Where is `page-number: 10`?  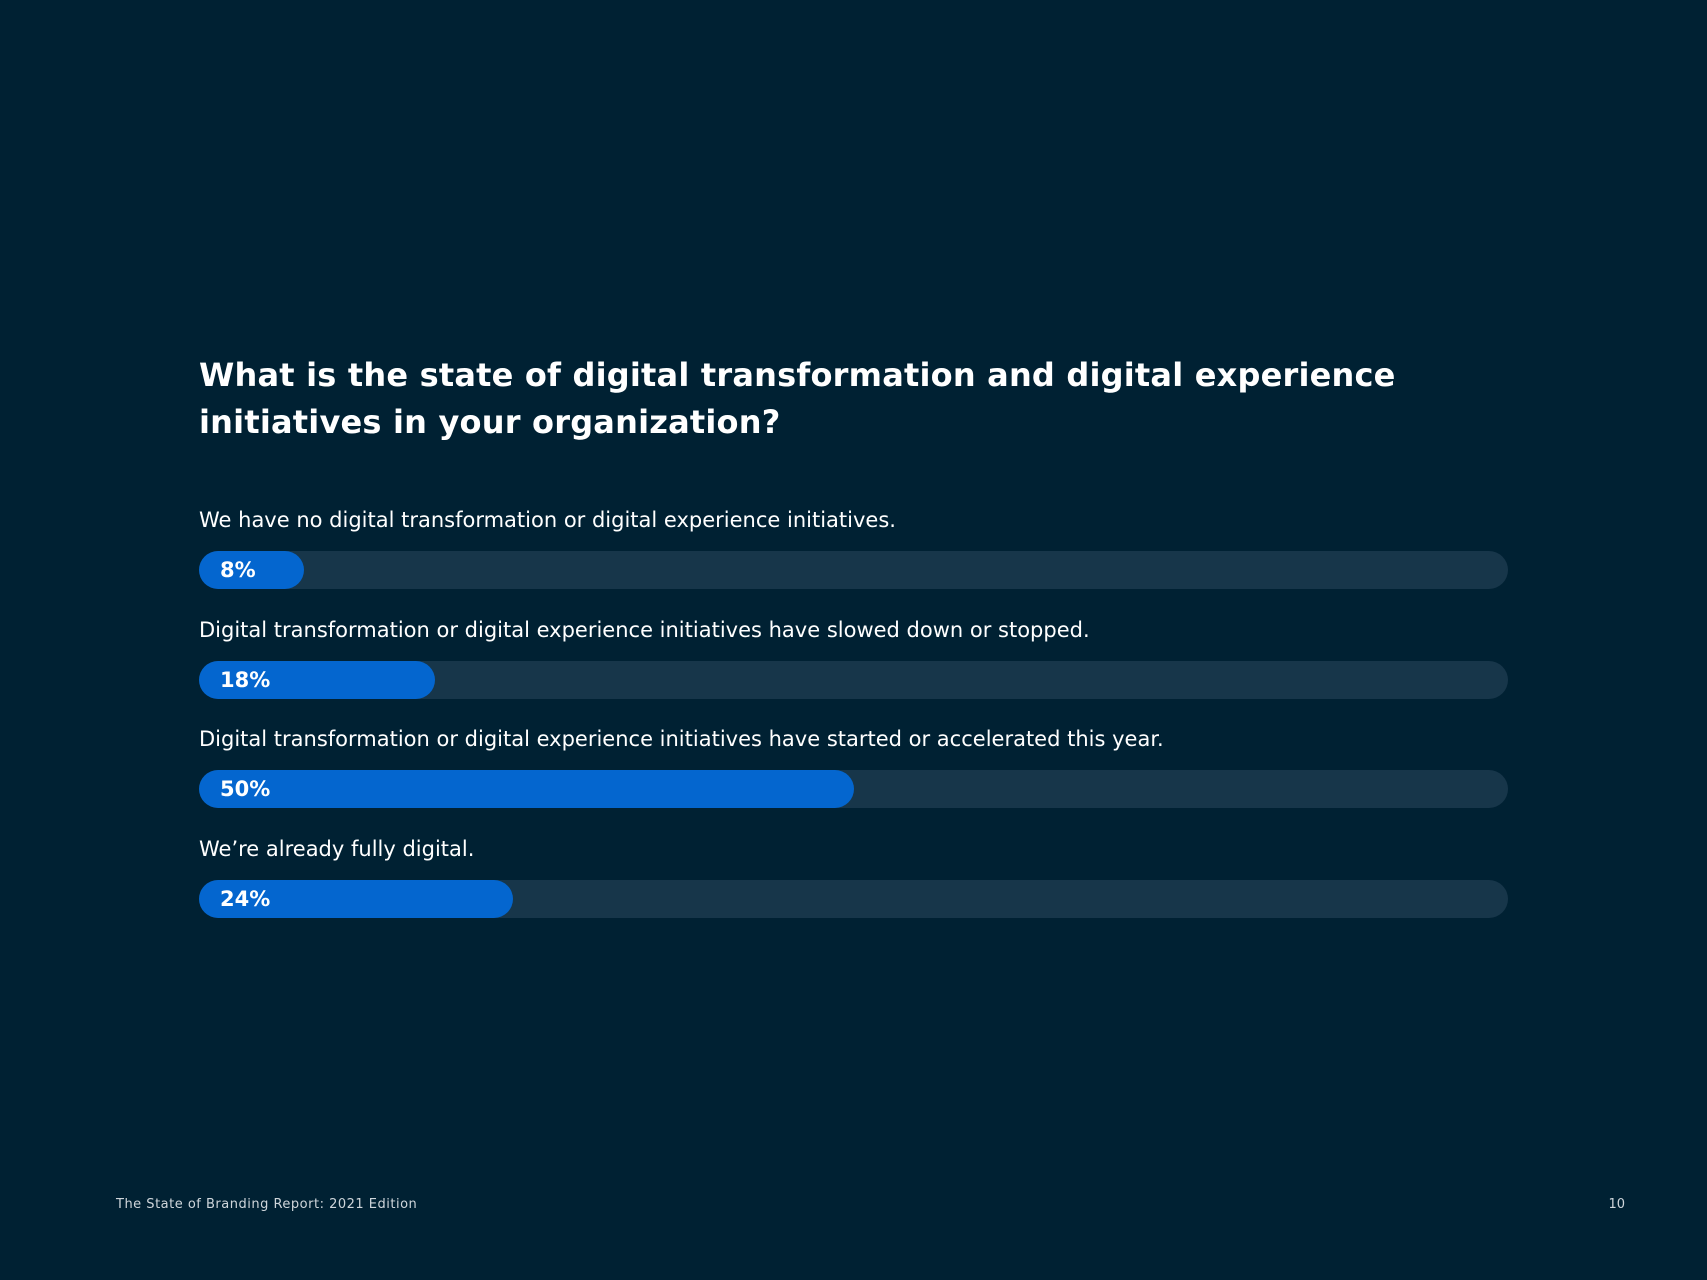
page-number: 10 is located at coordinates (1616, 1204).